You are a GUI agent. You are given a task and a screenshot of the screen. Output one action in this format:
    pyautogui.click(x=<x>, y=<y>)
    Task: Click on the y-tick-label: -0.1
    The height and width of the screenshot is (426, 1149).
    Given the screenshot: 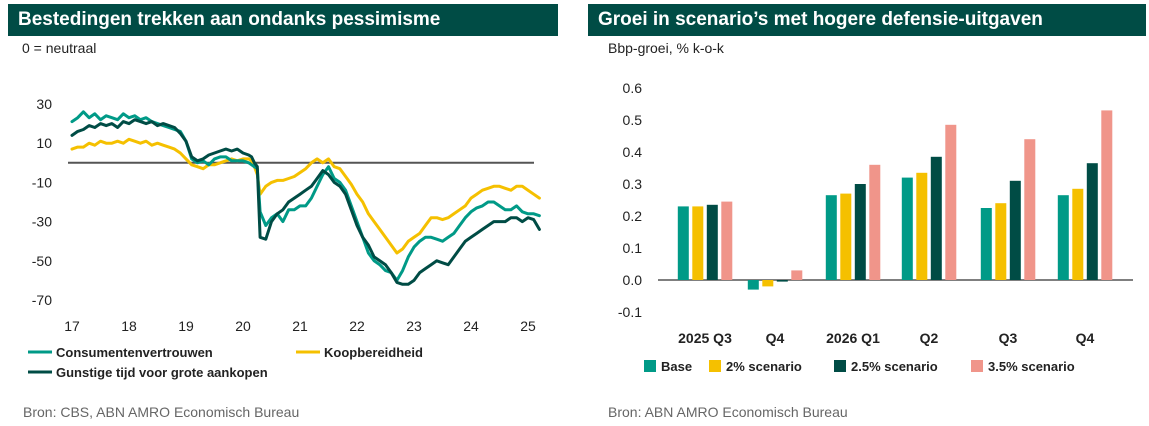 What is the action you would take?
    pyautogui.click(x=630, y=312)
    